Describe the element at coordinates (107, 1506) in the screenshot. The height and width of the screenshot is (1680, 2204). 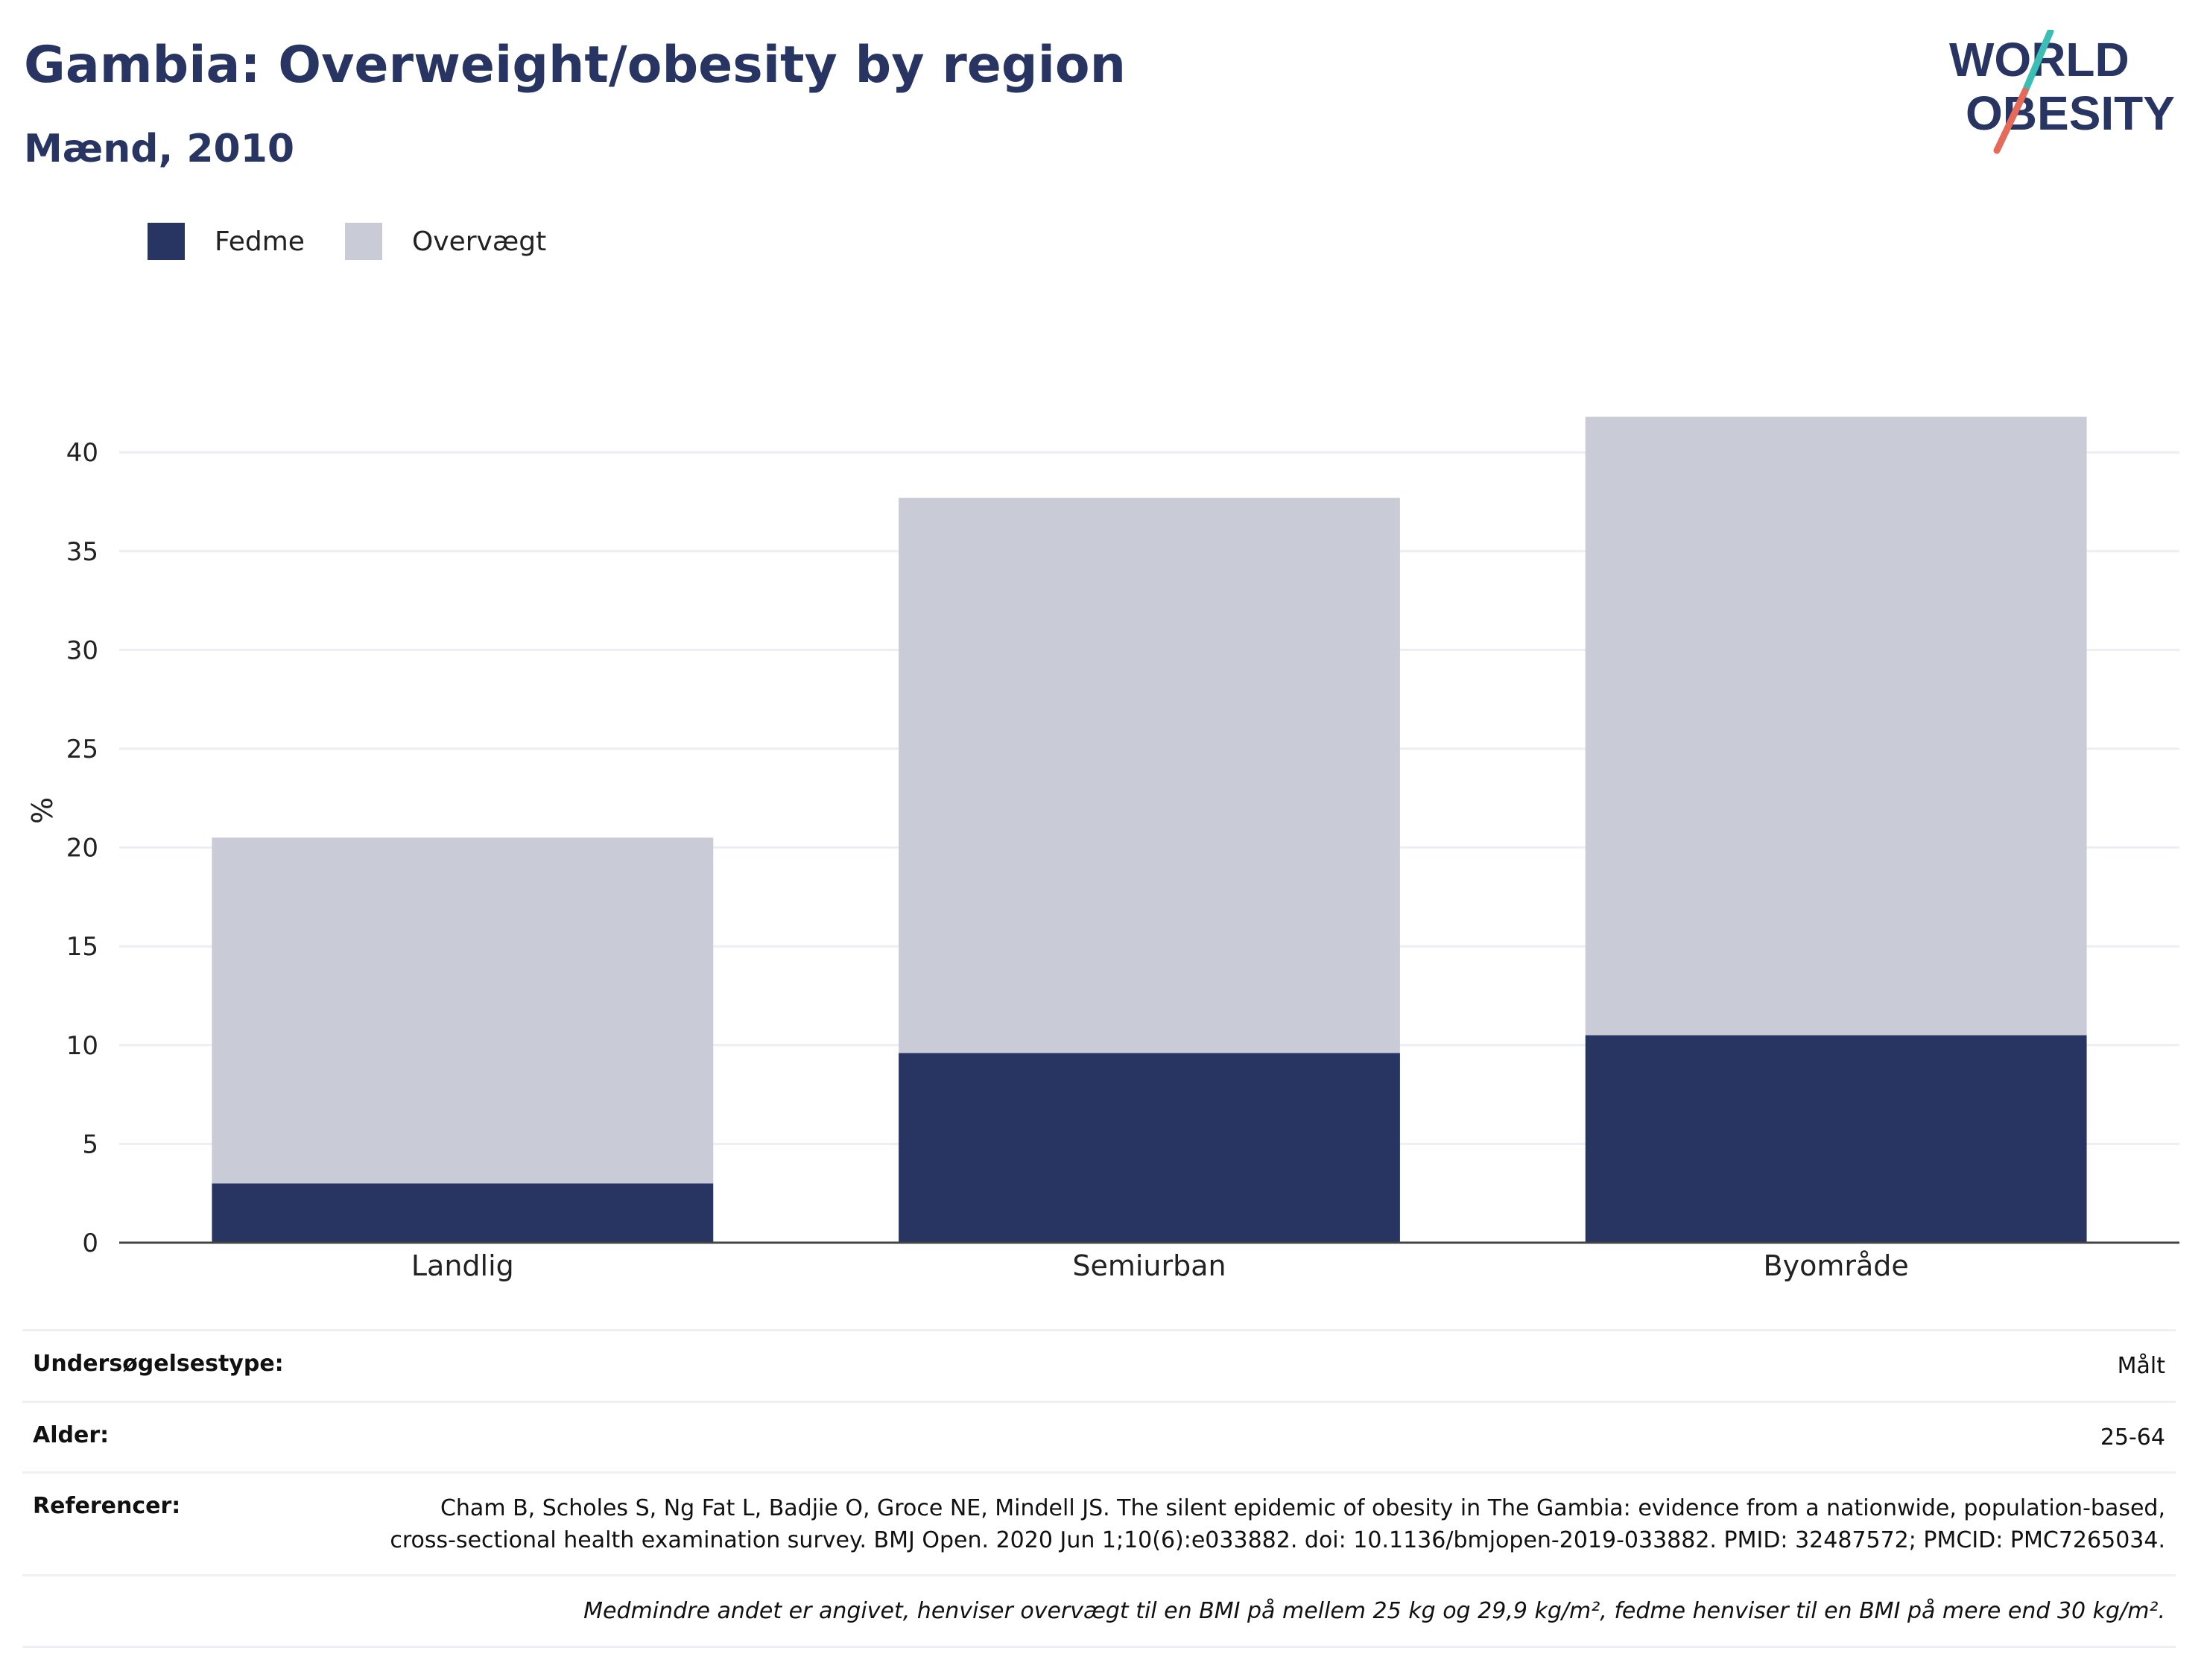
I see `references-label: Referencer:` at that location.